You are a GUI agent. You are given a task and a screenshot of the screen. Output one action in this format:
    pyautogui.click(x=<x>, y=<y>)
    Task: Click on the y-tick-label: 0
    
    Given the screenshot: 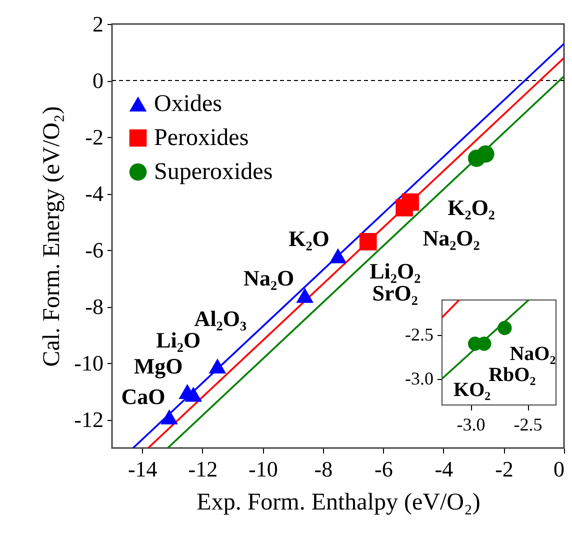 What is the action you would take?
    pyautogui.click(x=98, y=81)
    